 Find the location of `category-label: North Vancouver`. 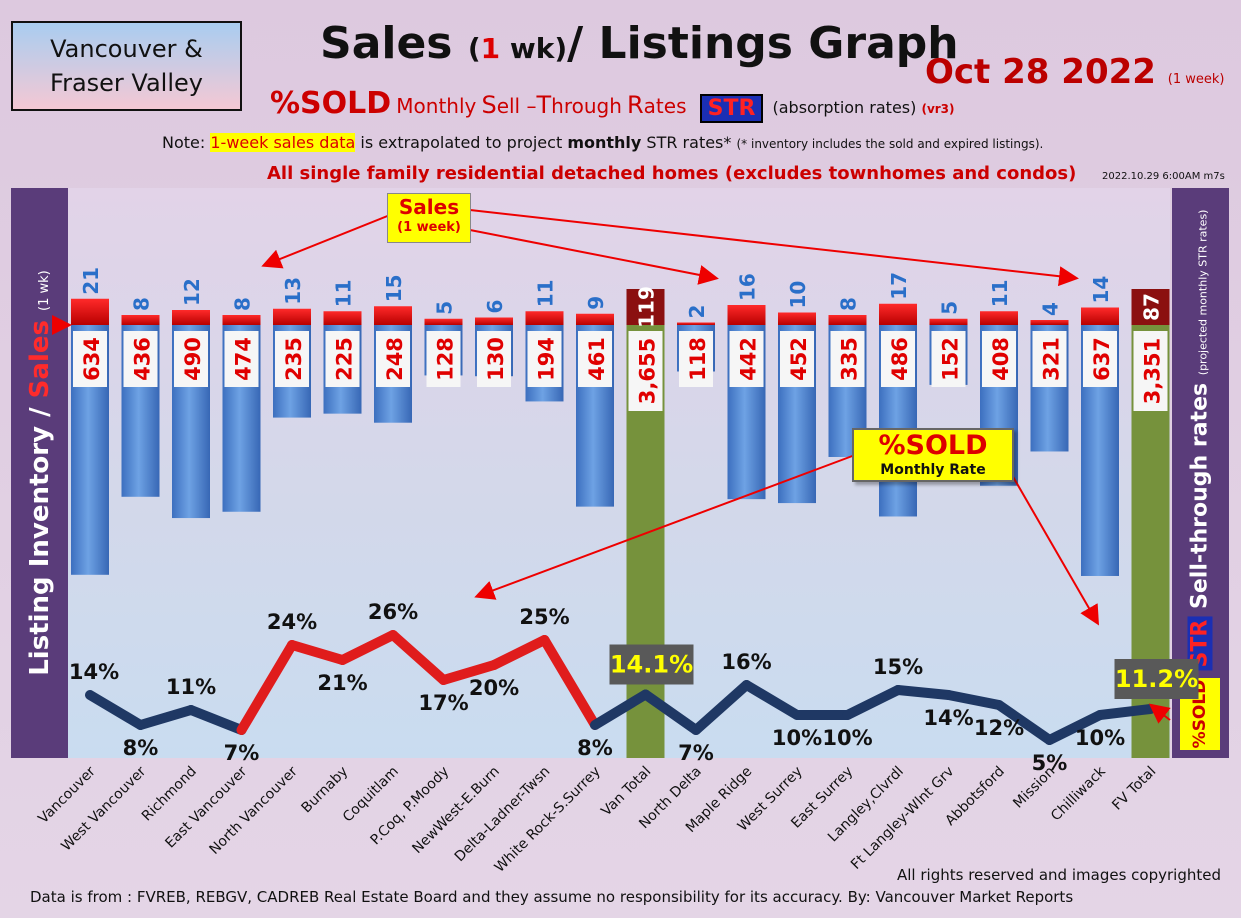

category-label: North Vancouver is located at coordinates (254, 810).